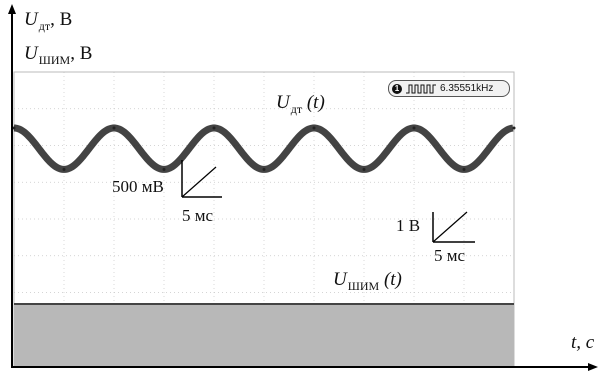  I want to click on scale-marker-2-horizontal-label: 5 мс, so click(450, 255).